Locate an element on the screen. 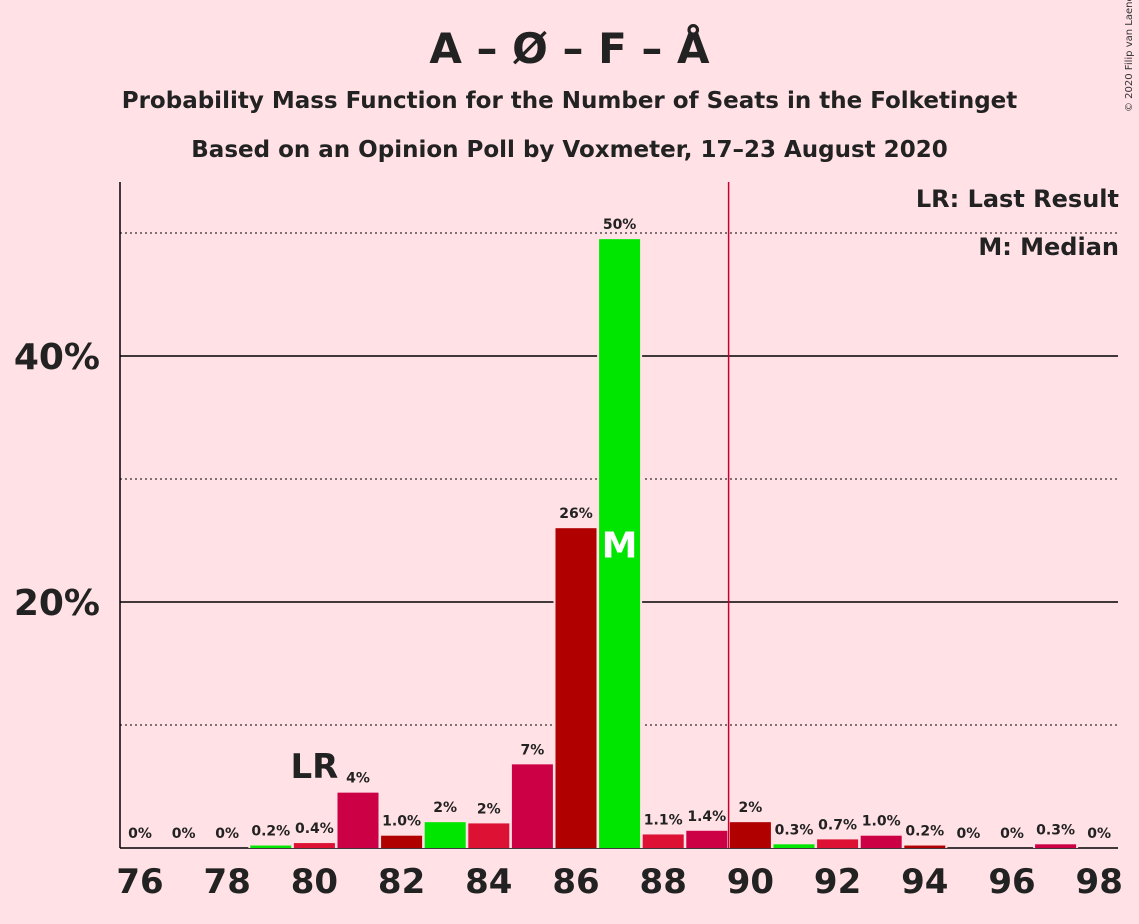 This screenshot has width=1139, height=924. median-marker: M is located at coordinates (620, 546).